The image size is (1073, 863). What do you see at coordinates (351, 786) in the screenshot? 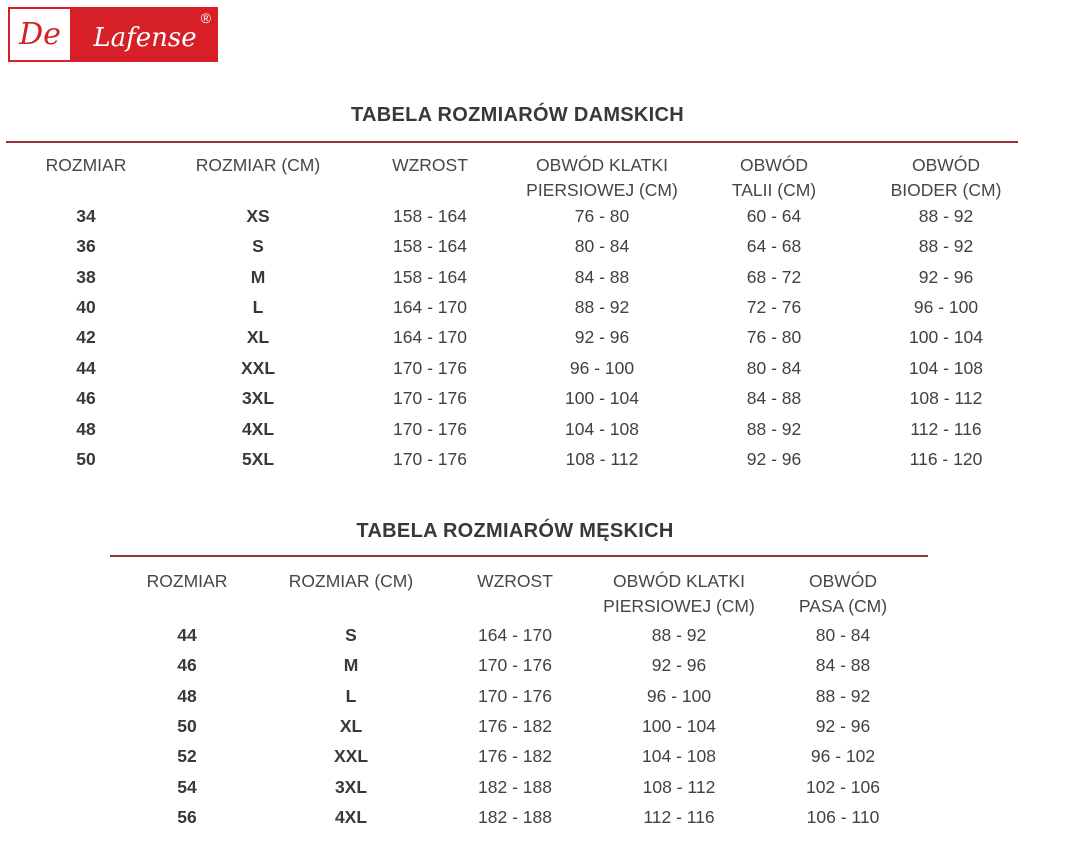
I see `table-cell: 3XL` at bounding box center [351, 786].